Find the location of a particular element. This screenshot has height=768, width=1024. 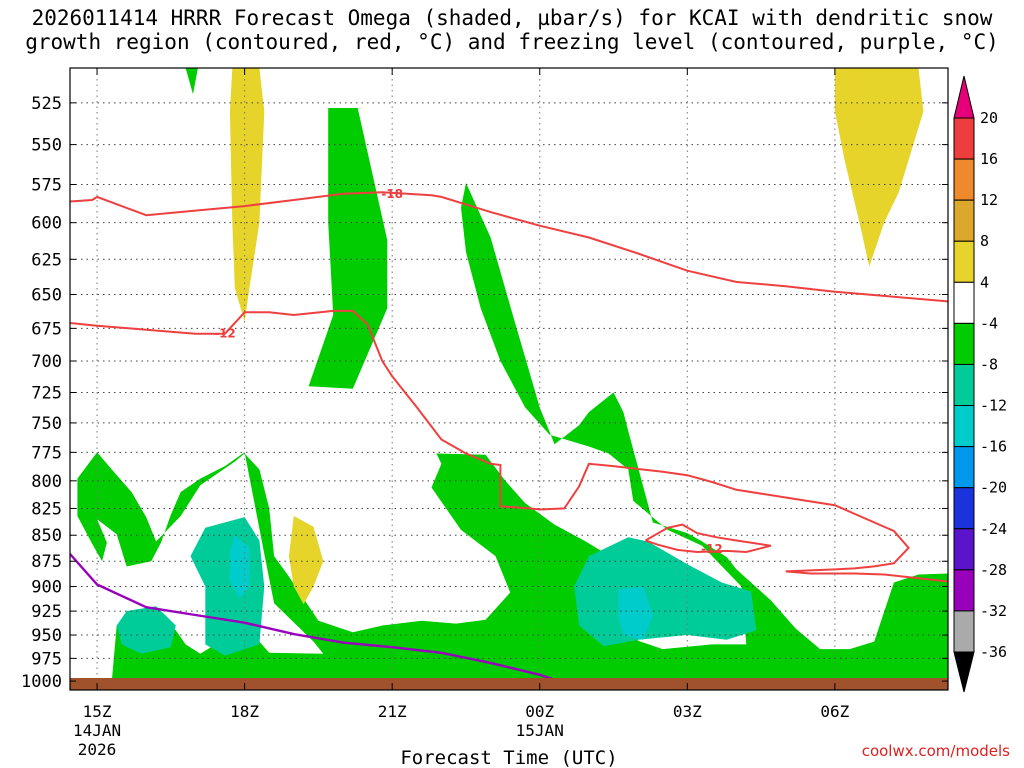

colorbar-label-3: 8 is located at coordinates (984, 241).